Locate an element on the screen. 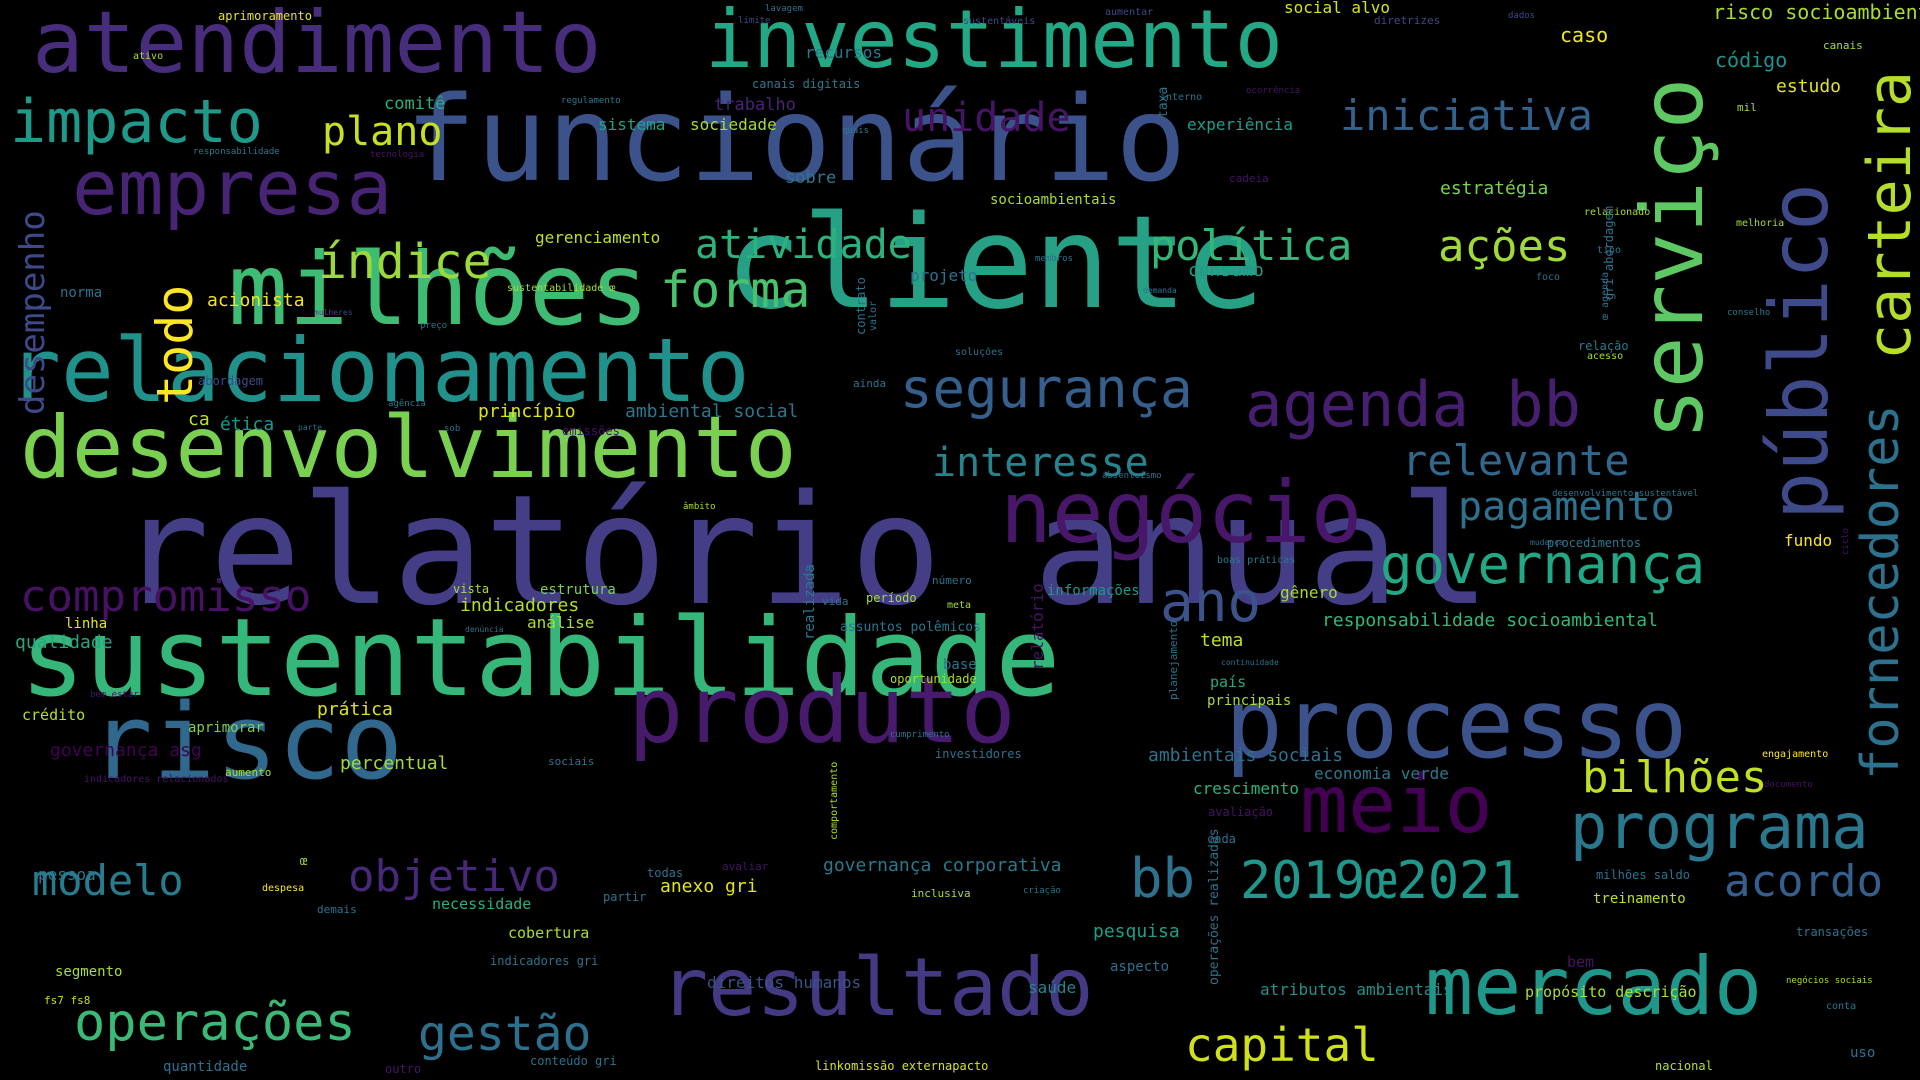 The height and width of the screenshot is (1080, 1920). word-publico: público is located at coordinates (1799, 351).